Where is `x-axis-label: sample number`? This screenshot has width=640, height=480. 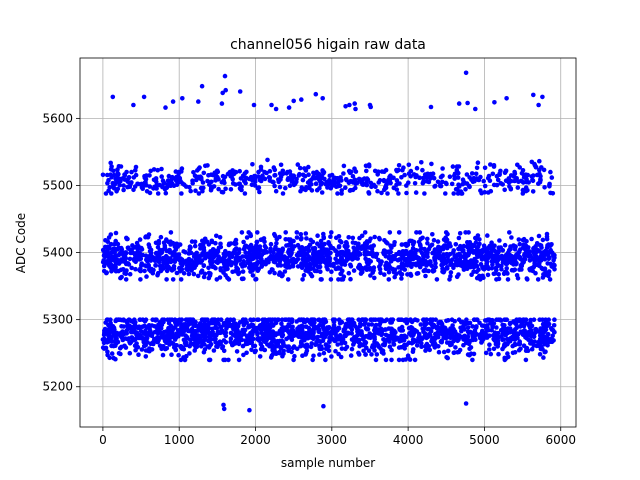 x-axis-label: sample number is located at coordinates (328, 463).